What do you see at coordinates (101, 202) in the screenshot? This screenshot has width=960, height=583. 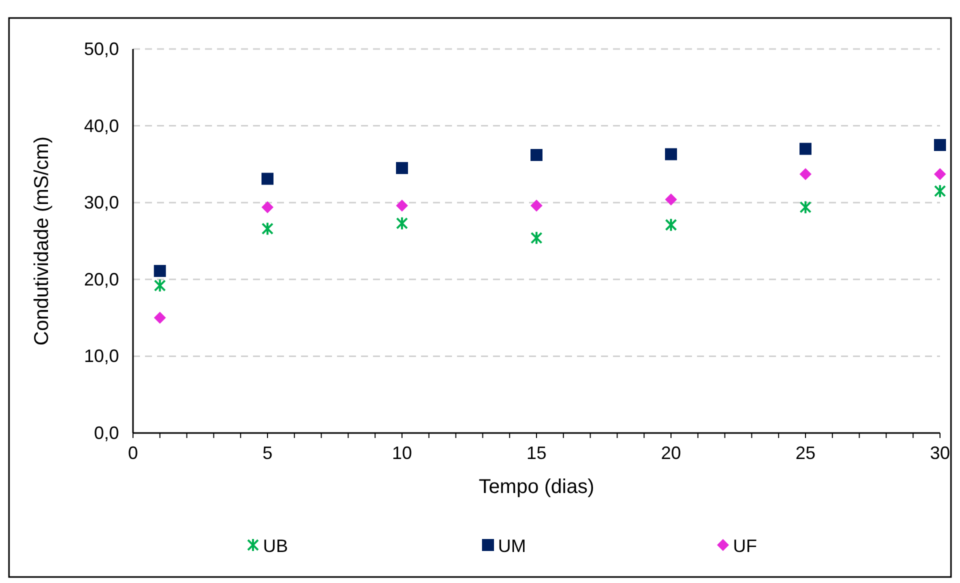 I see `y-tick-label: 30,0` at bounding box center [101, 202].